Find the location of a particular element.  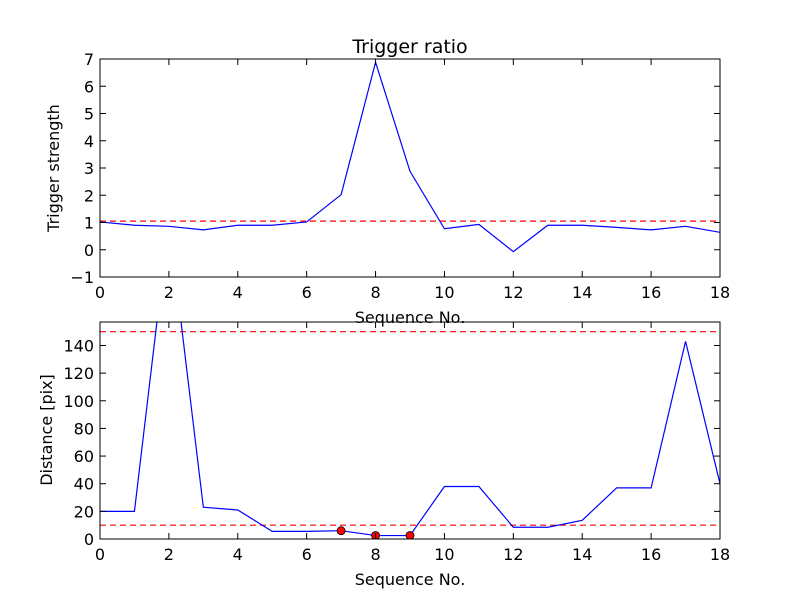

y-tick-label: 7 is located at coordinates (89, 59).